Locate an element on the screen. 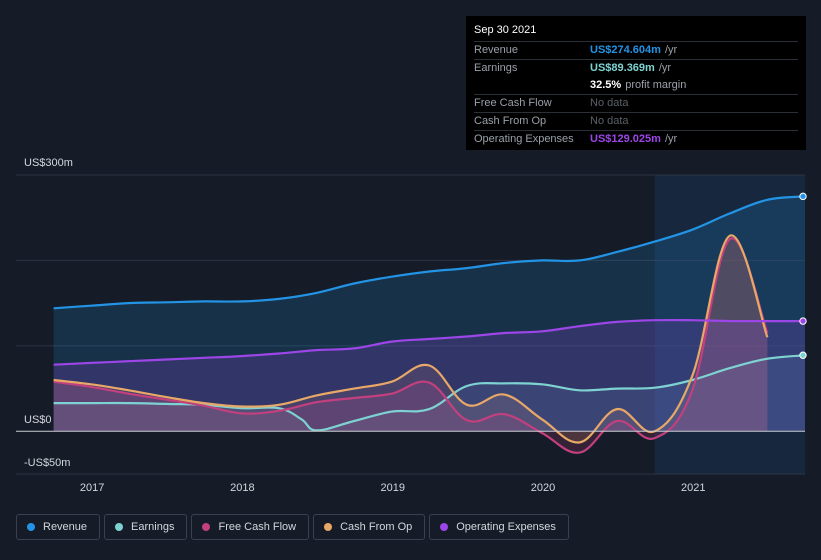  x-tick-label: 2019 is located at coordinates (392, 488).